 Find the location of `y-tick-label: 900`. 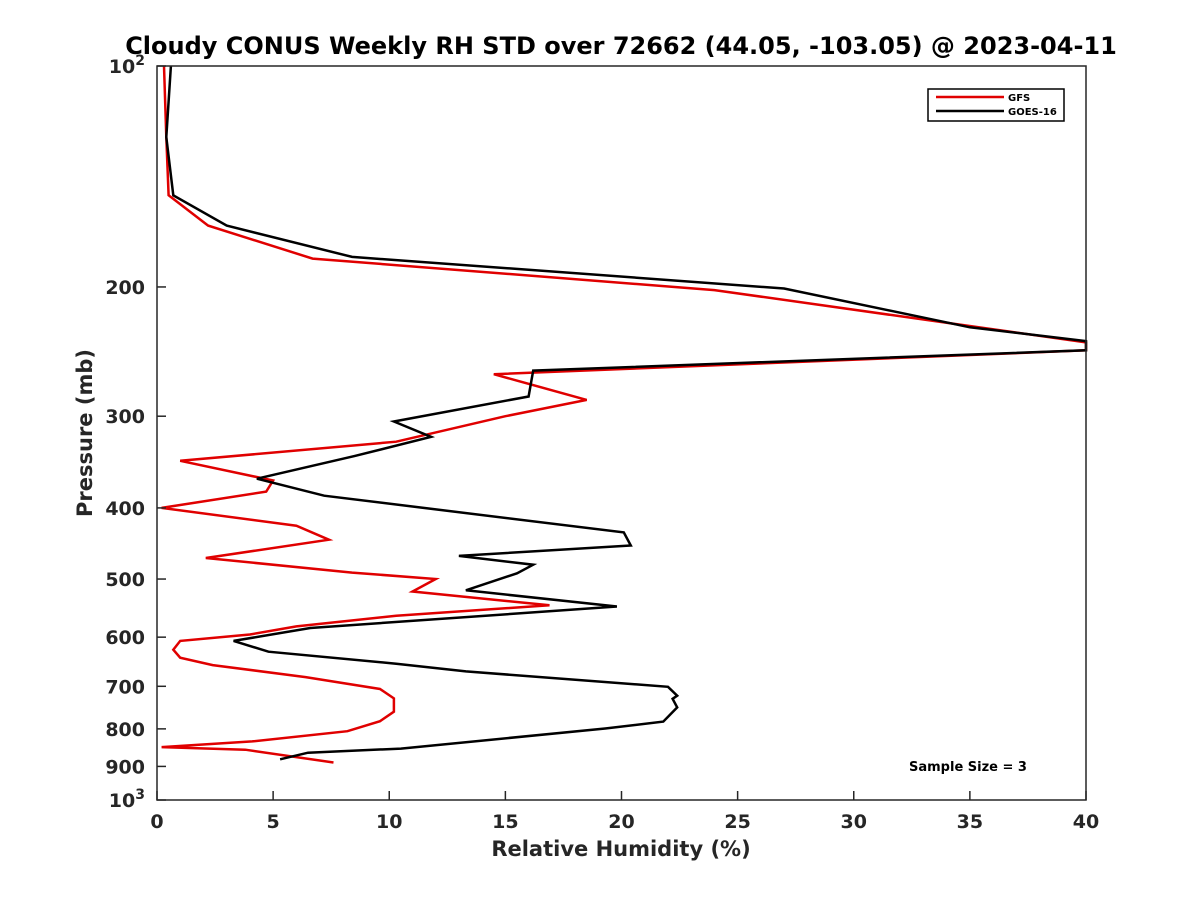

y-tick-label: 900 is located at coordinates (125, 767).